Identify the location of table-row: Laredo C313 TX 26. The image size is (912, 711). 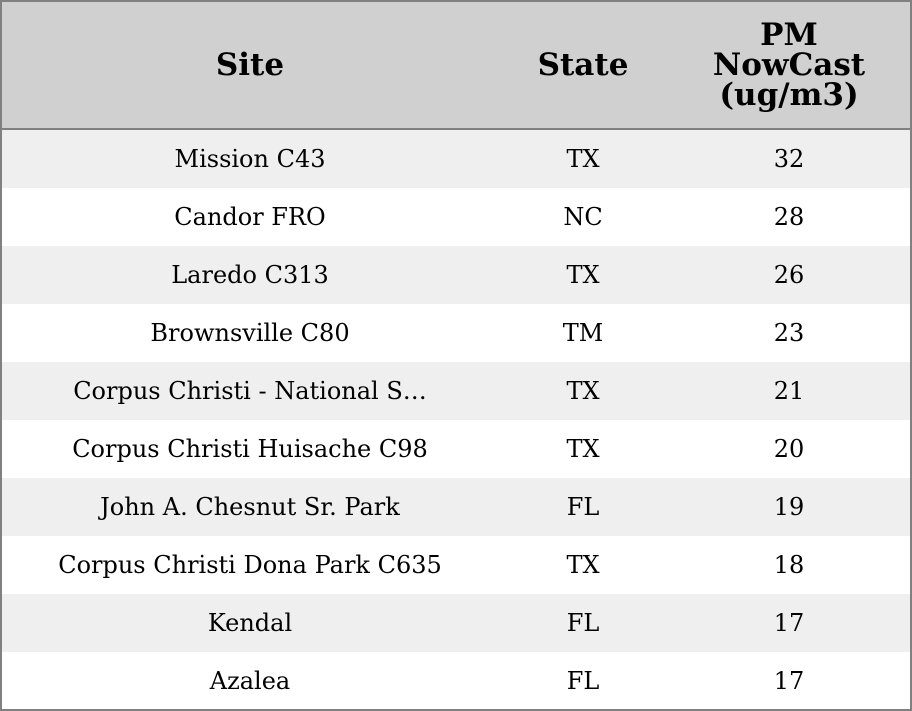
(456, 275).